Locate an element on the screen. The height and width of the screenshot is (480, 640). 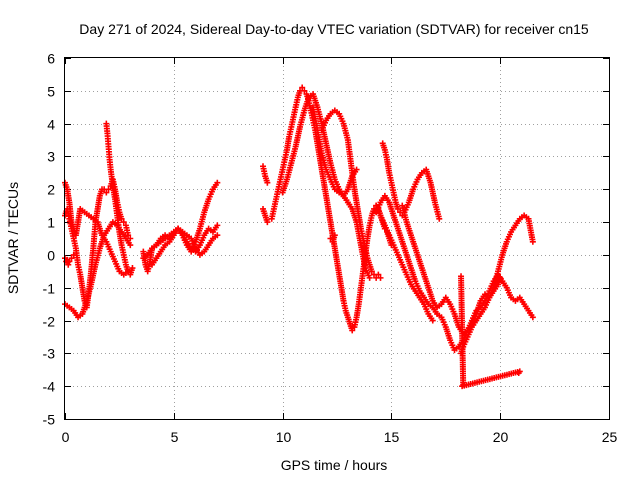
y-axis-label: SDTVAR / TECUs is located at coordinates (13, 238).